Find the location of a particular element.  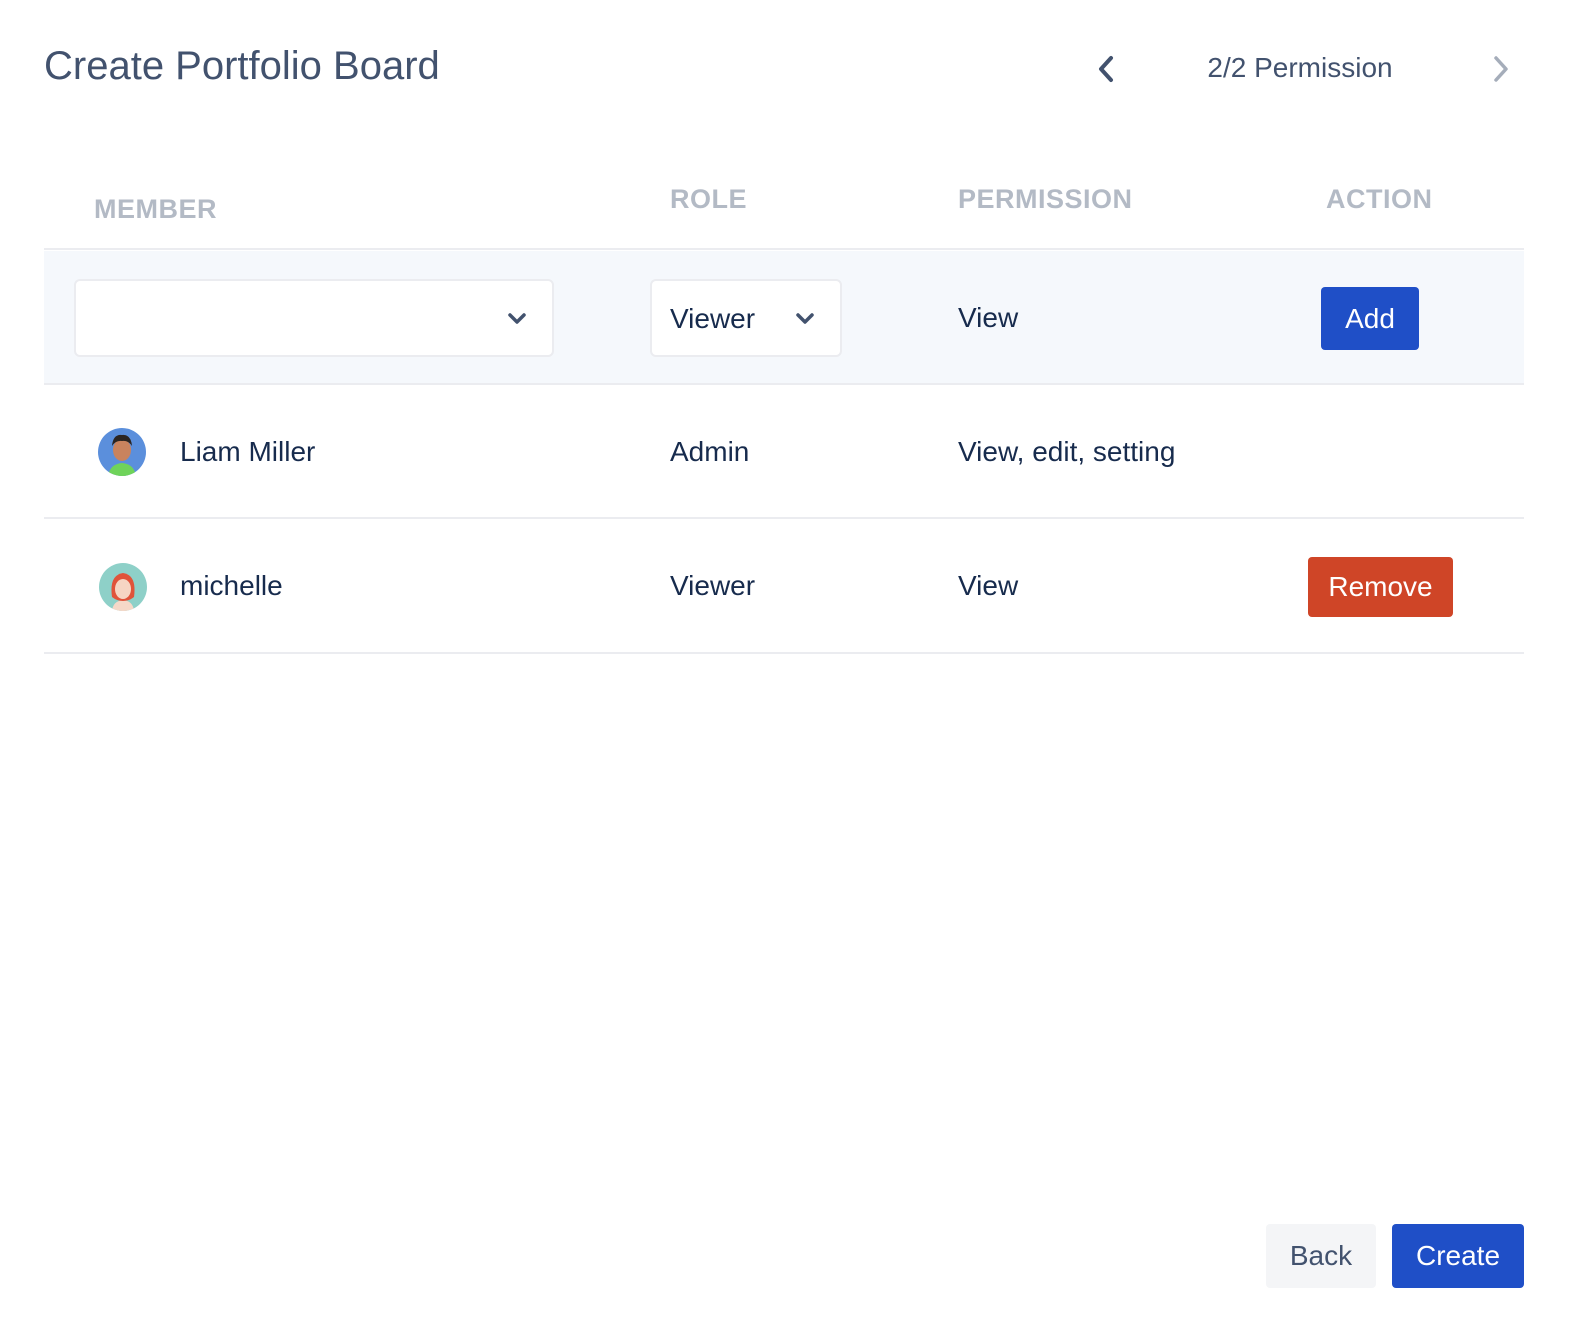

column-header-member: MEMBER is located at coordinates (155, 209).